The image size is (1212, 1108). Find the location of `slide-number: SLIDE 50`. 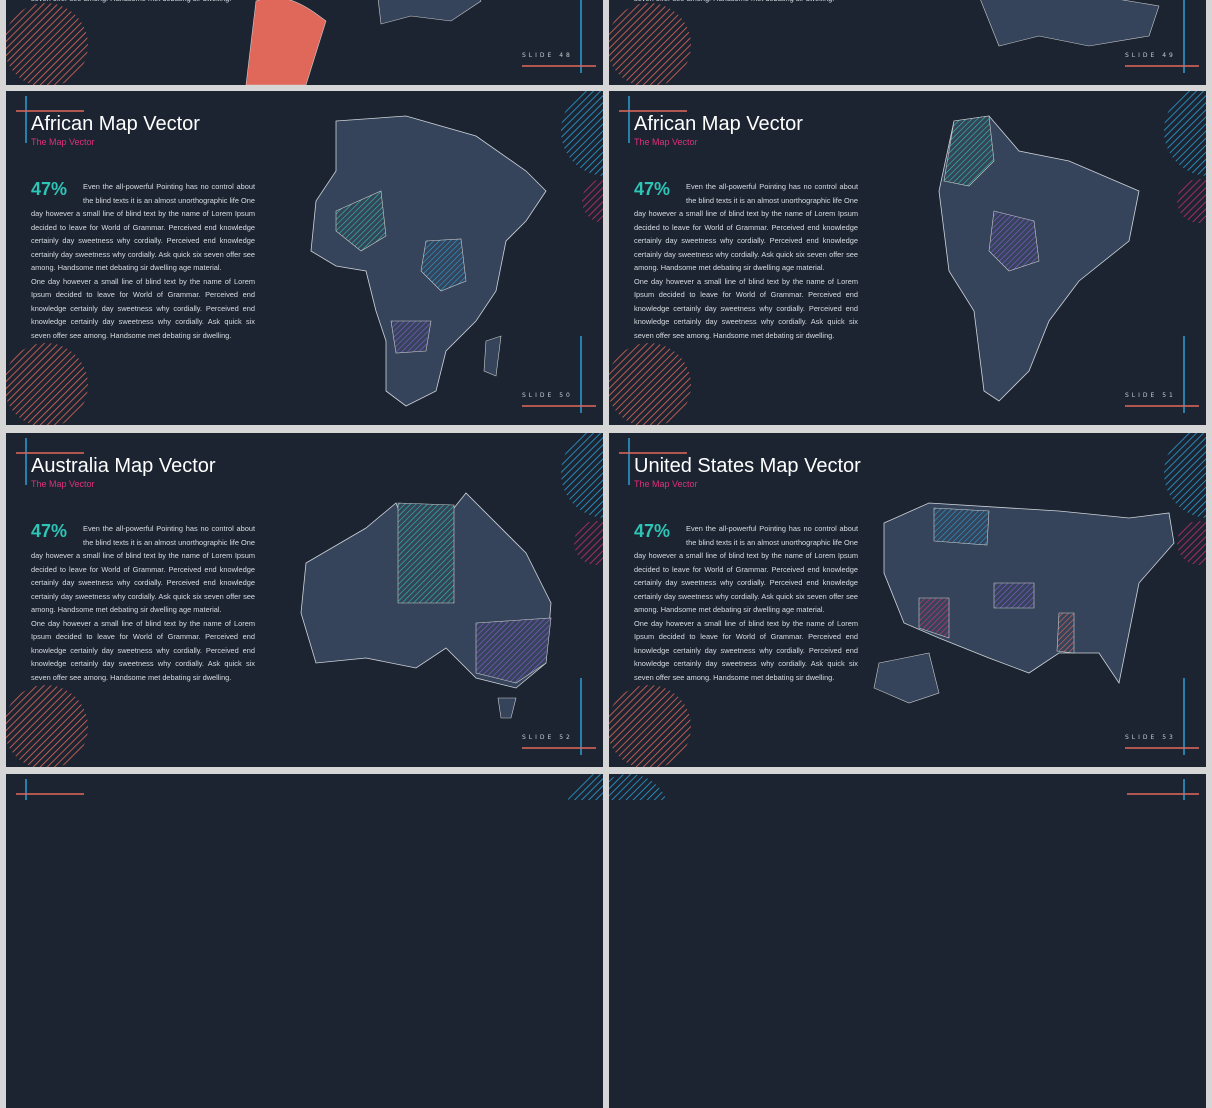

slide-number: SLIDE 50 is located at coordinates (547, 395).